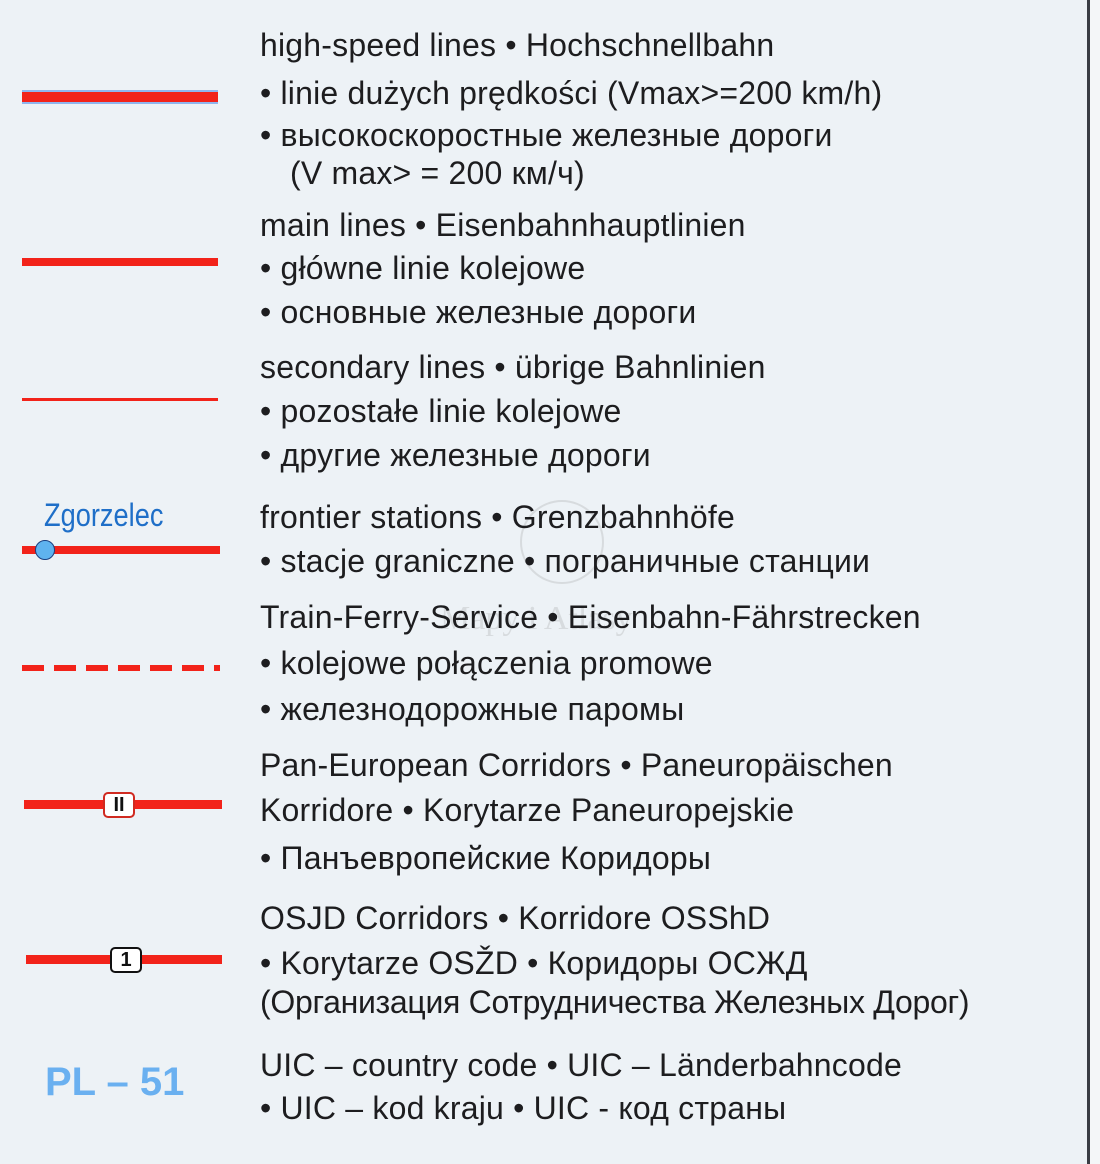 The image size is (1100, 1164). What do you see at coordinates (536, 618) in the screenshot?
I see `watermark: Mapy i Atlasy` at bounding box center [536, 618].